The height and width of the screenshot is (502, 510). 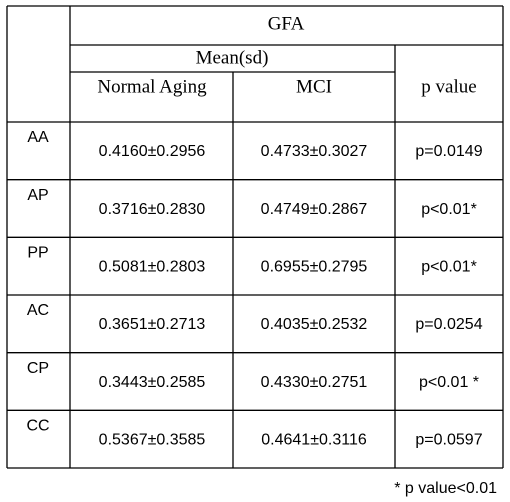 I want to click on column-header: p value, so click(x=448, y=86).